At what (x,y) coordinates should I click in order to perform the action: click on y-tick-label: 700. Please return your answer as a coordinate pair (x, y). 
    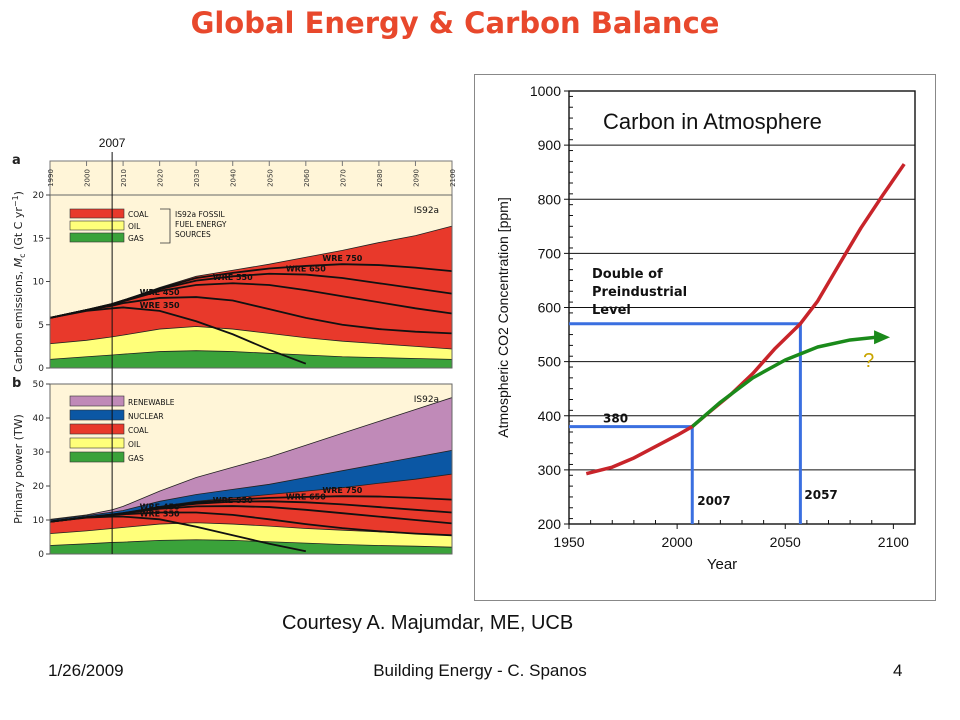
    Looking at the image, I should click on (550, 253).